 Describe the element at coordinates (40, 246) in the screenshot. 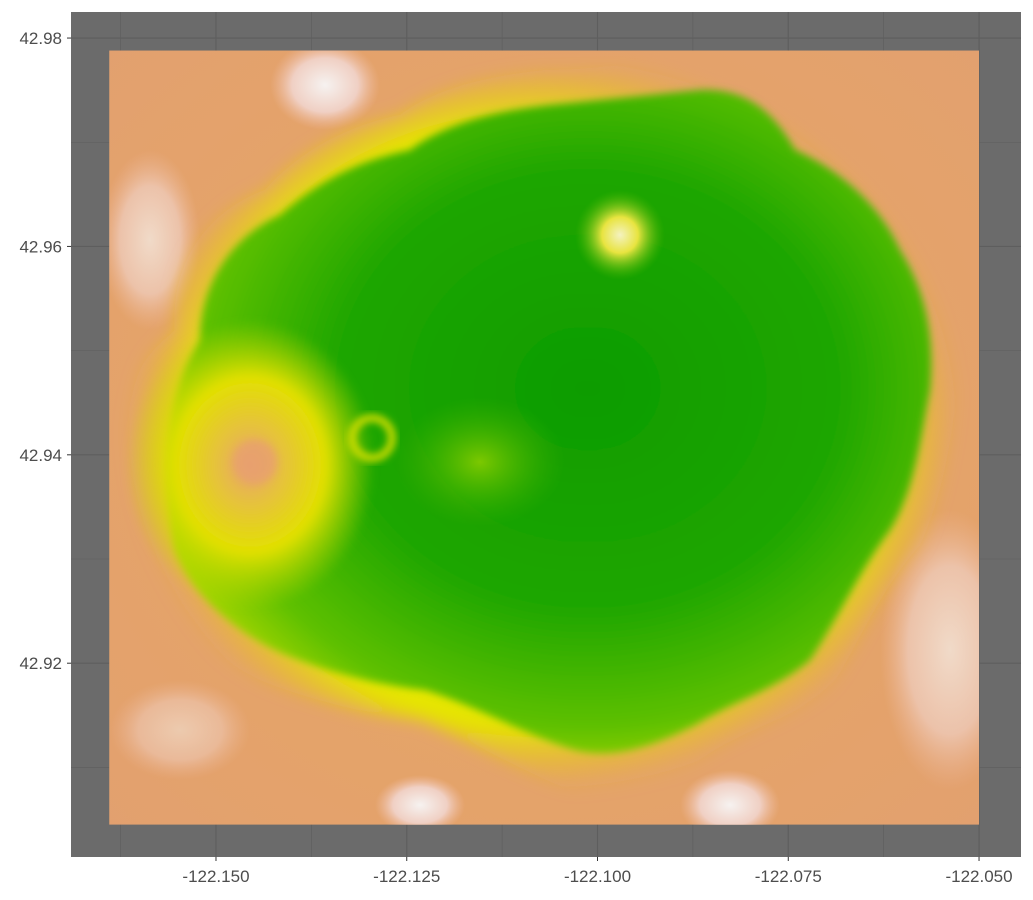

I see `y-tick-label: 42.96` at that location.